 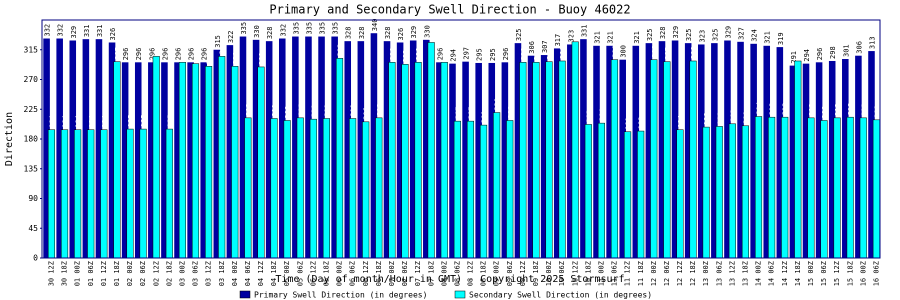 What do you see at coordinates (444, 273) in the screenshot?
I see `x-tick-label: 08 00Z` at bounding box center [444, 273].